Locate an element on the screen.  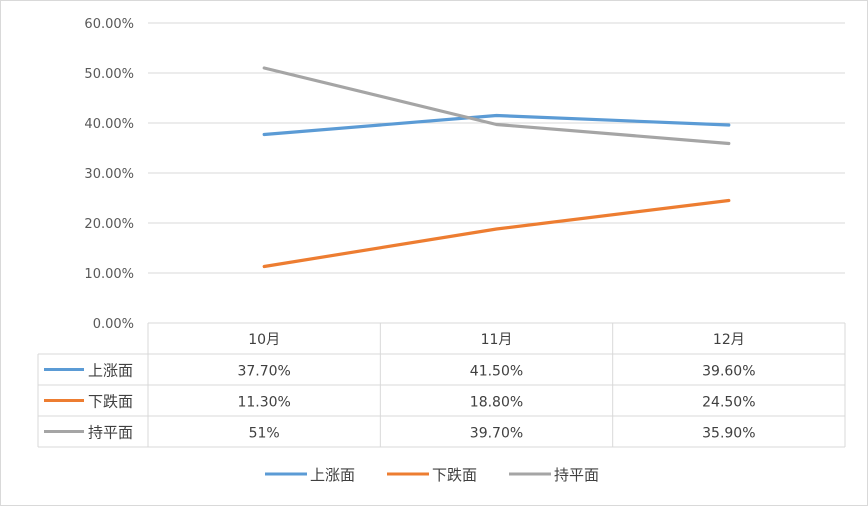
x-category-label: 10月 is located at coordinates (264, 340).